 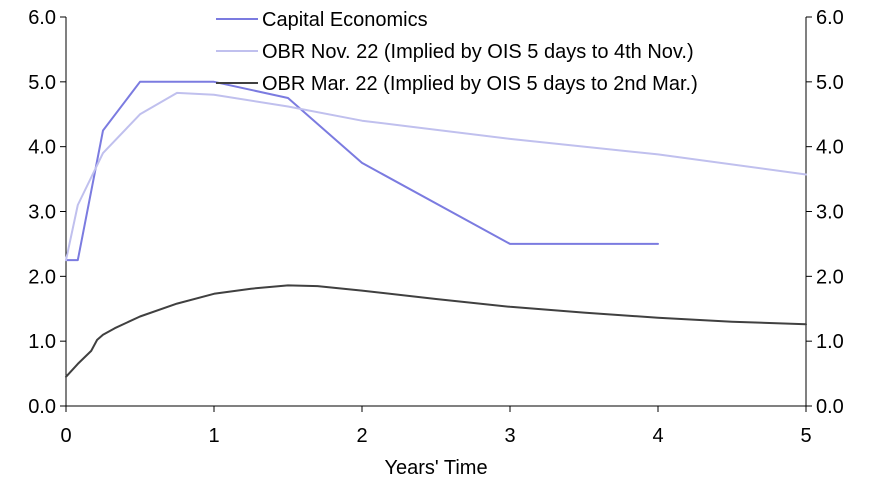 What do you see at coordinates (42, 277) in the screenshot?
I see `y-tick-label-left: 2.0` at bounding box center [42, 277].